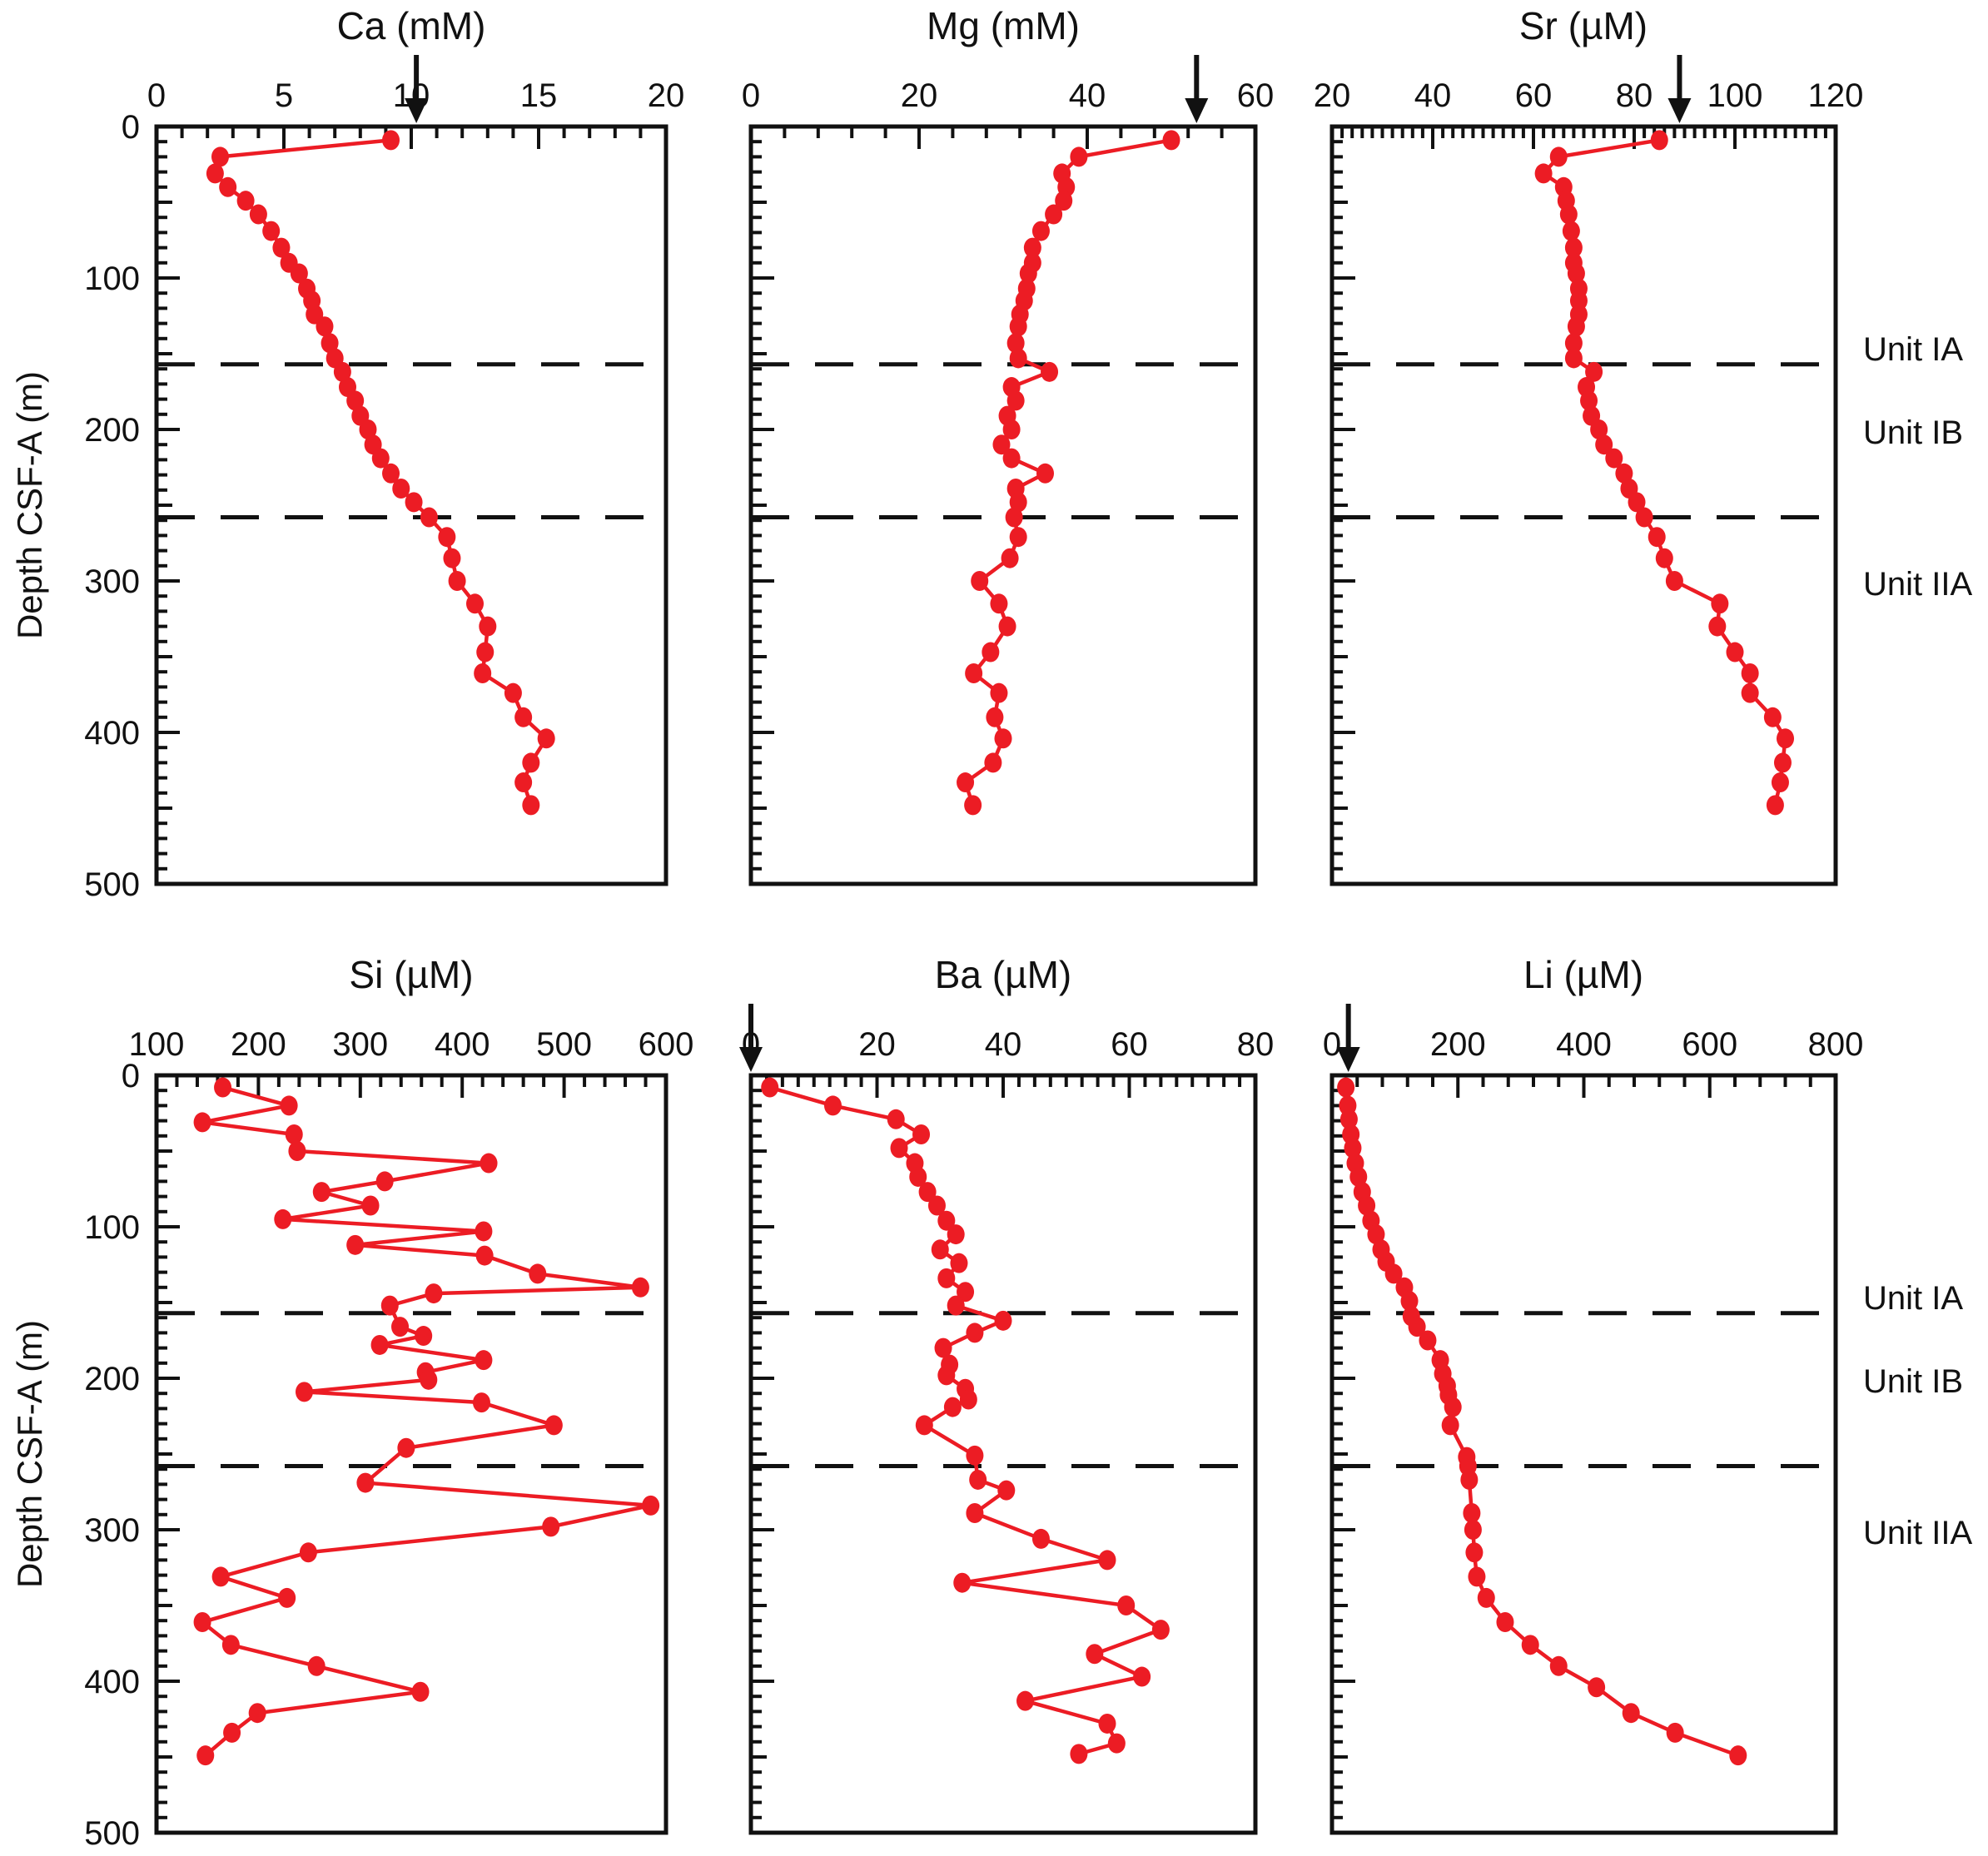 The image size is (1988, 1856). What do you see at coordinates (157, 1044) in the screenshot?
I see `si-xtick-label: 100` at bounding box center [157, 1044].